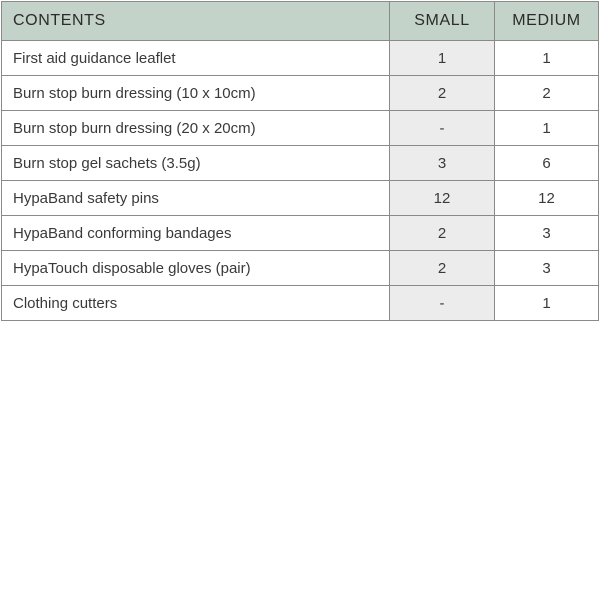  What do you see at coordinates (546, 93) in the screenshot?
I see `cell-quantity-medium: 2` at bounding box center [546, 93].